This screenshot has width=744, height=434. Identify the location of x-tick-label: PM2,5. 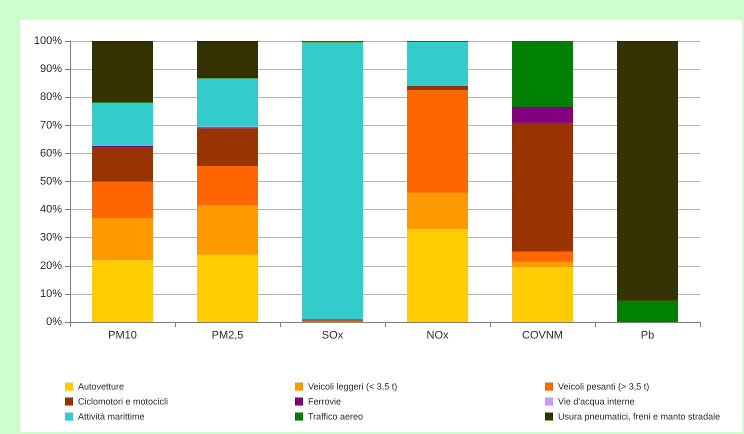
(228, 336).